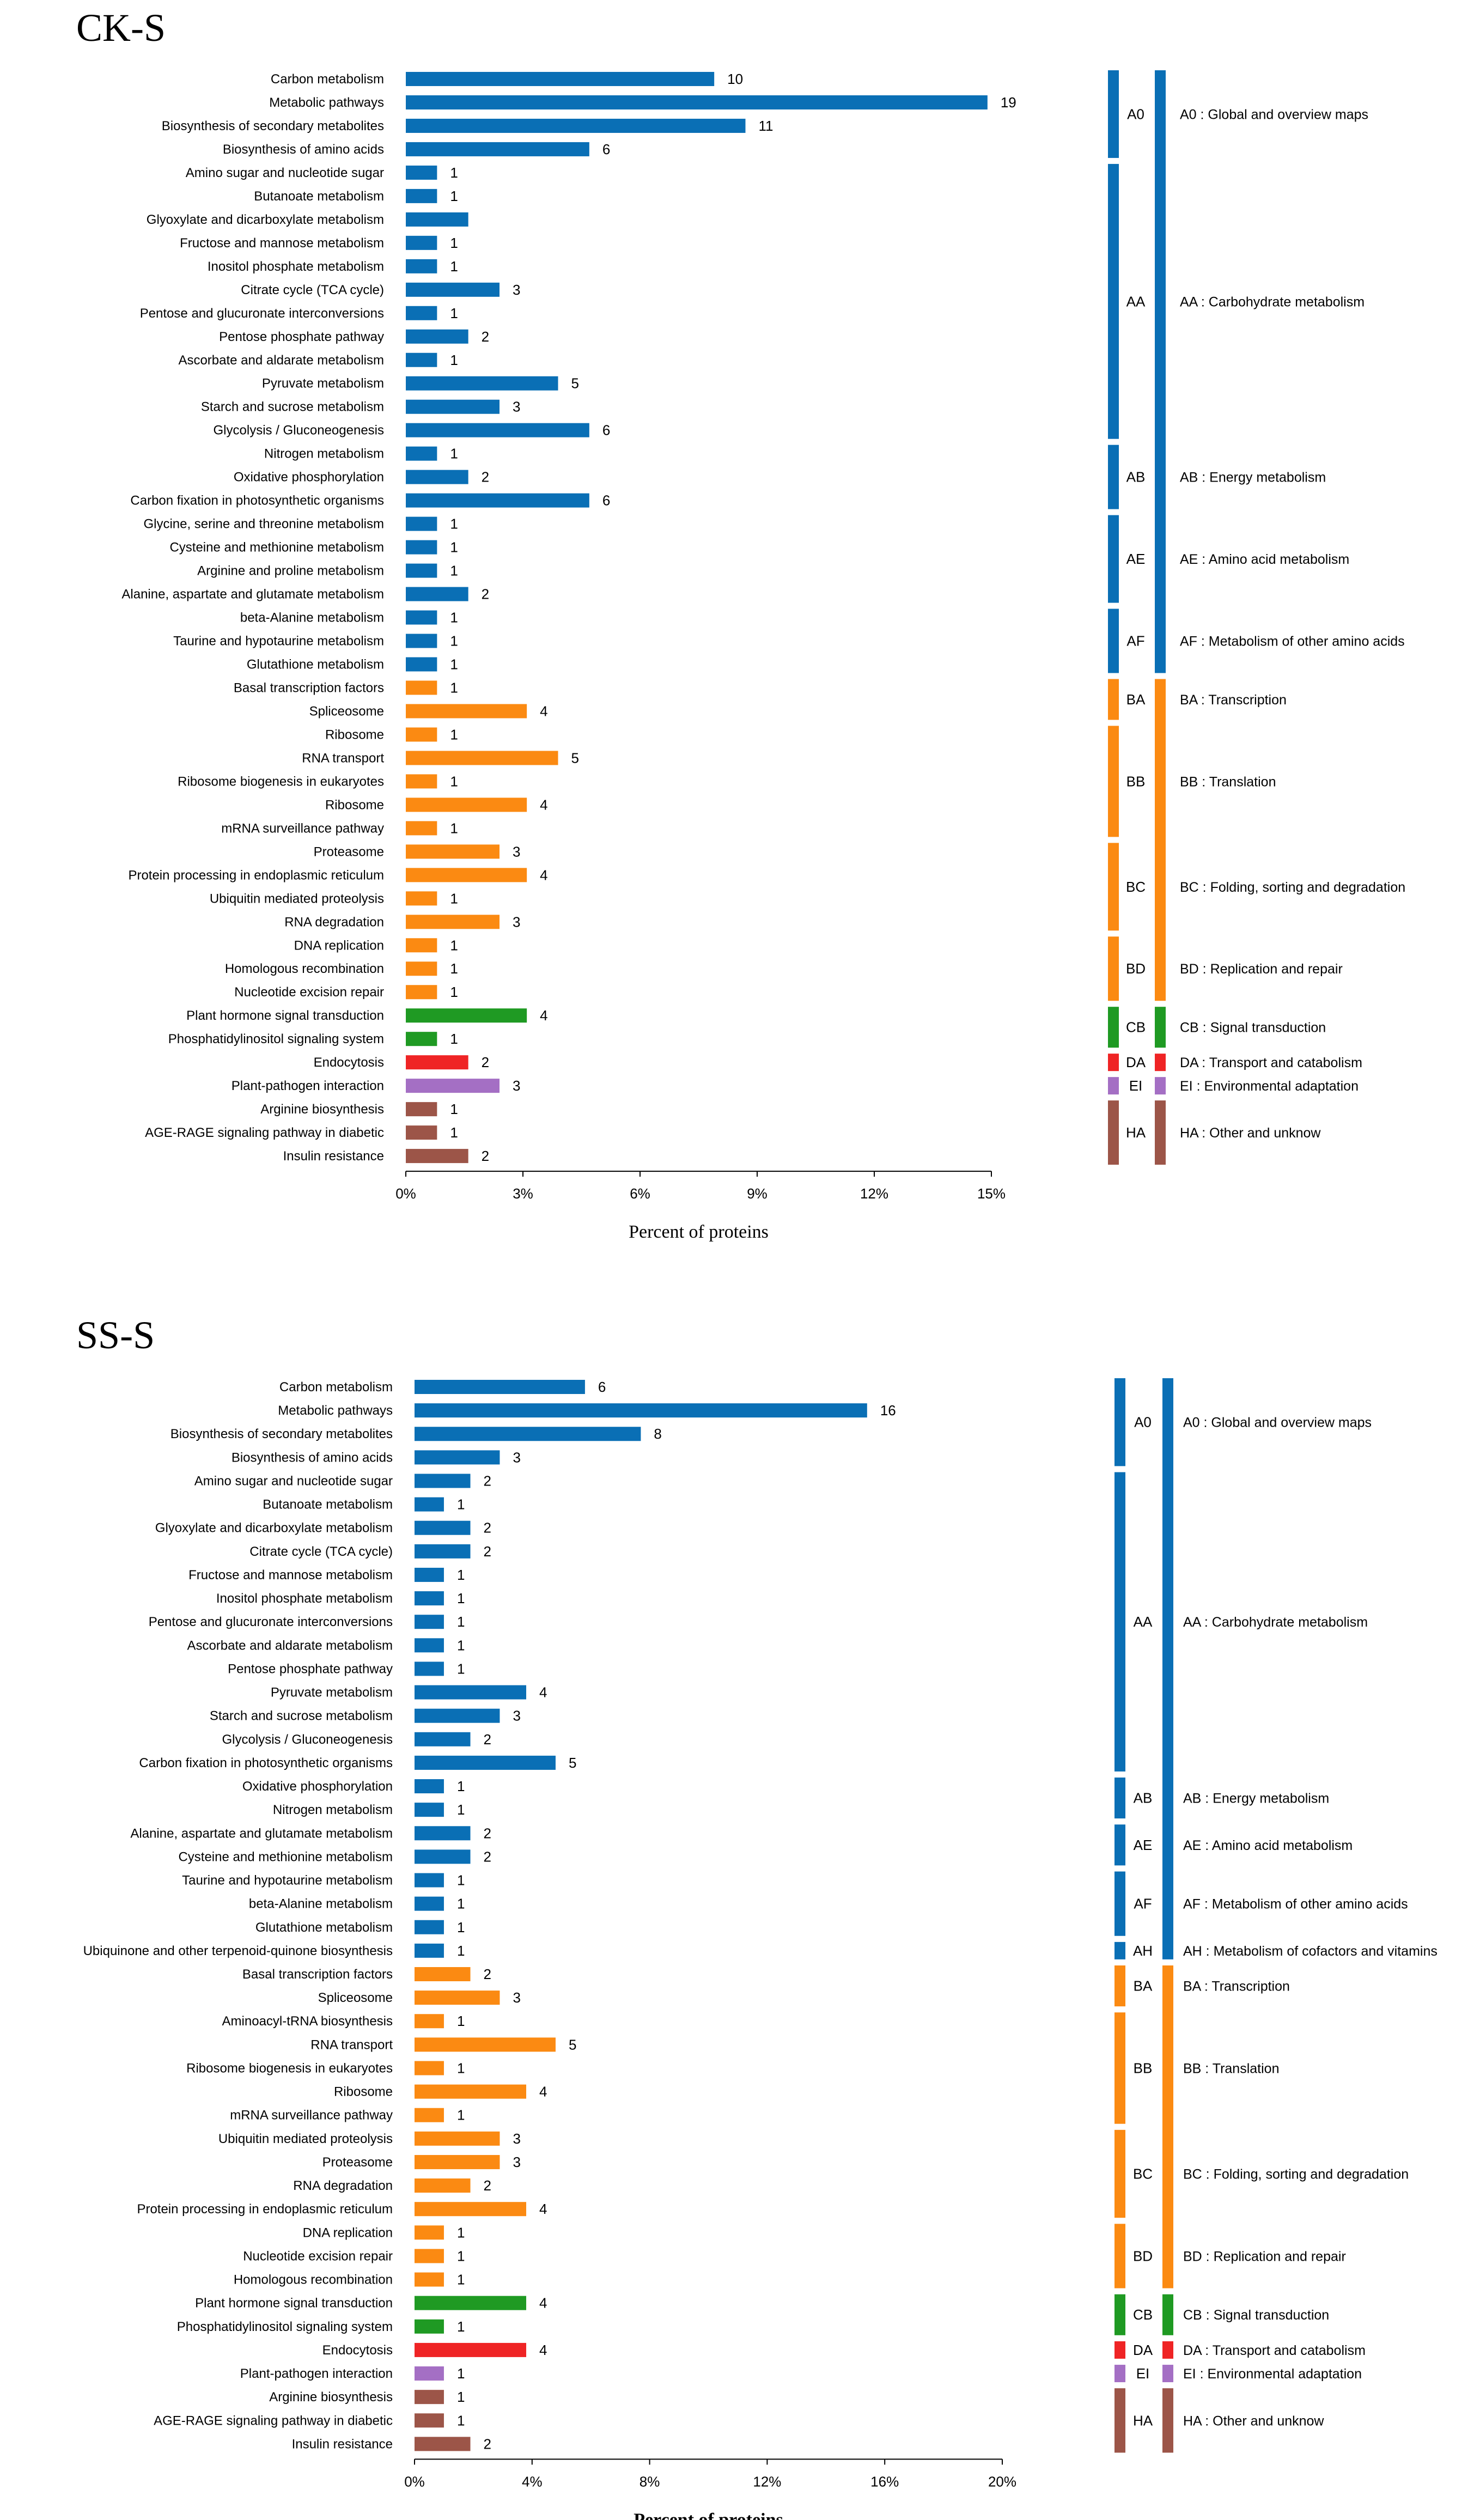 The width and height of the screenshot is (1480, 2520). I want to click on category-label: Endocytosis, so click(357, 2350).